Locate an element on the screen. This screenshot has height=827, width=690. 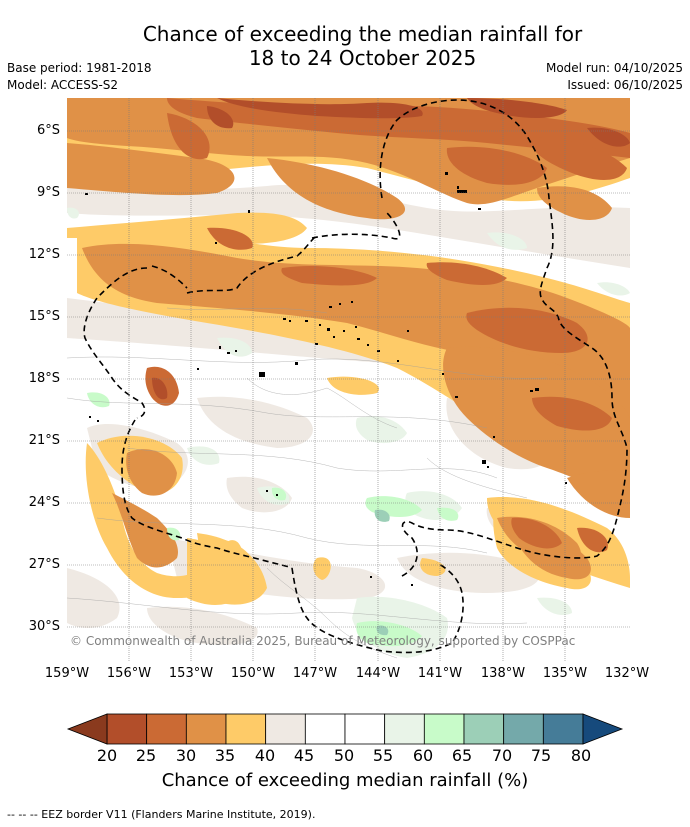
lat-label: 12°S is located at coordinates (44, 254).